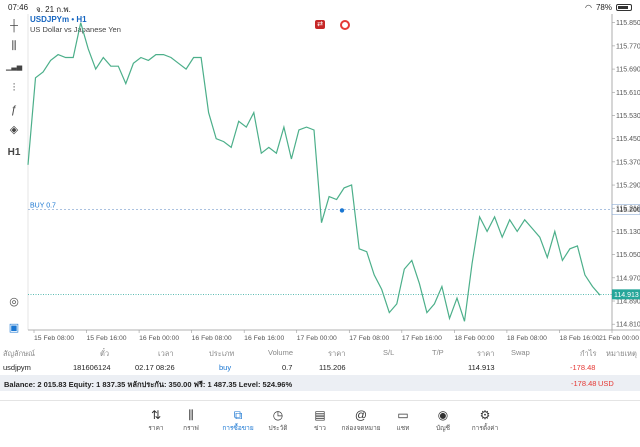 The height and width of the screenshot is (447, 640). What do you see at coordinates (624, 7) in the screenshot?
I see `battery-icon` at bounding box center [624, 7].